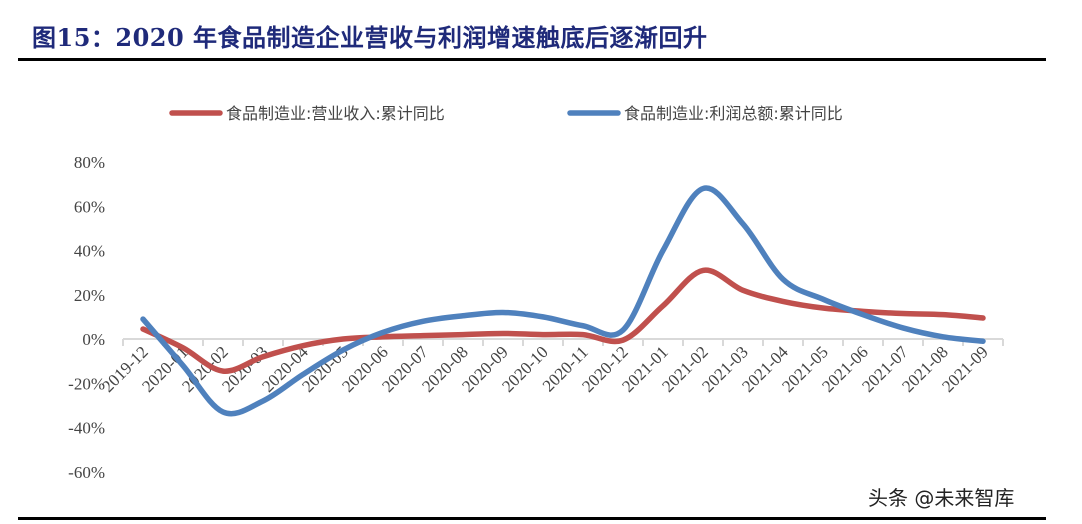  What do you see at coordinates (86, 428) in the screenshot?
I see `y-tick-label: -40%` at bounding box center [86, 428].